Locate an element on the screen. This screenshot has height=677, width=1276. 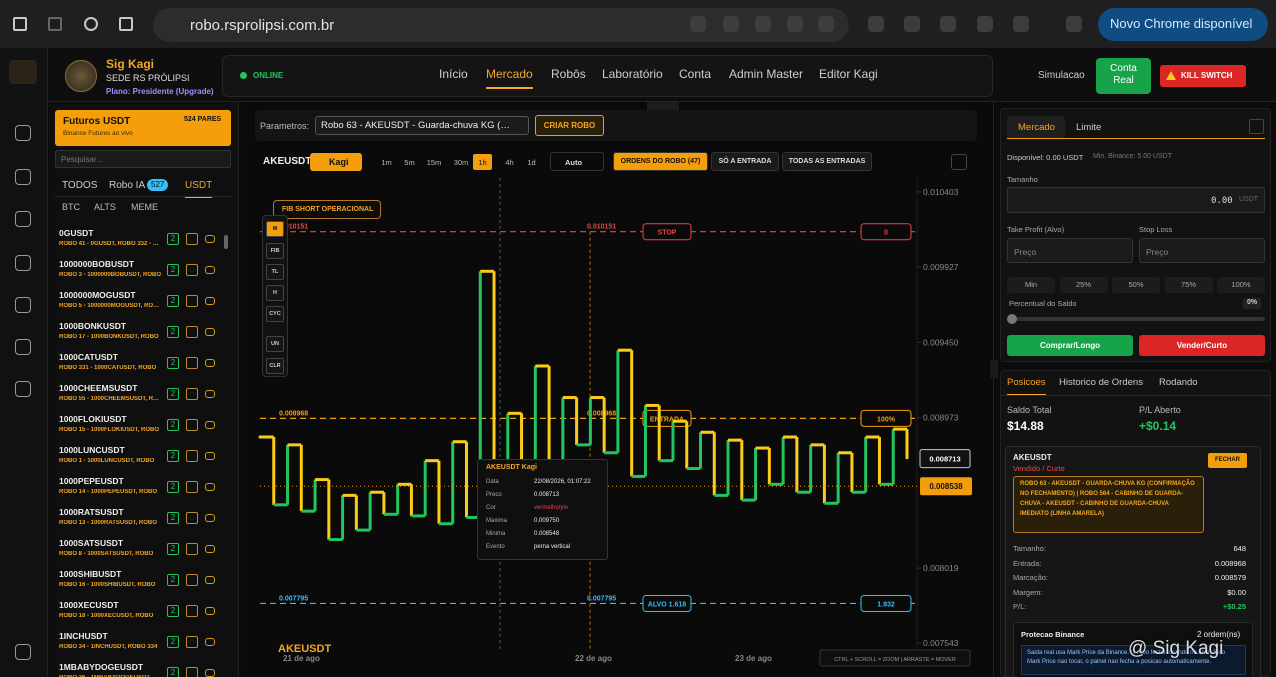
pair-subtab: ALTS is located at coordinates (105, 207).